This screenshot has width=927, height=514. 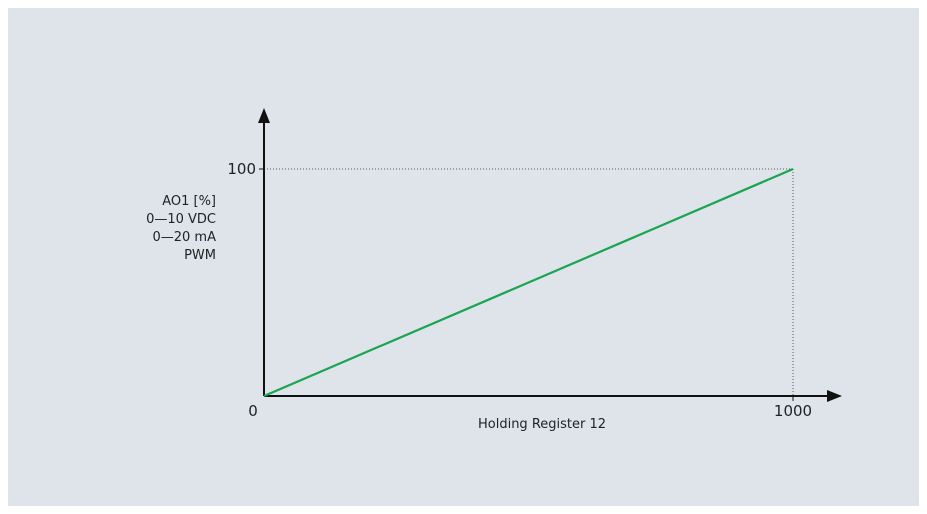 I want to click on origin-label: 0, so click(x=253, y=411).